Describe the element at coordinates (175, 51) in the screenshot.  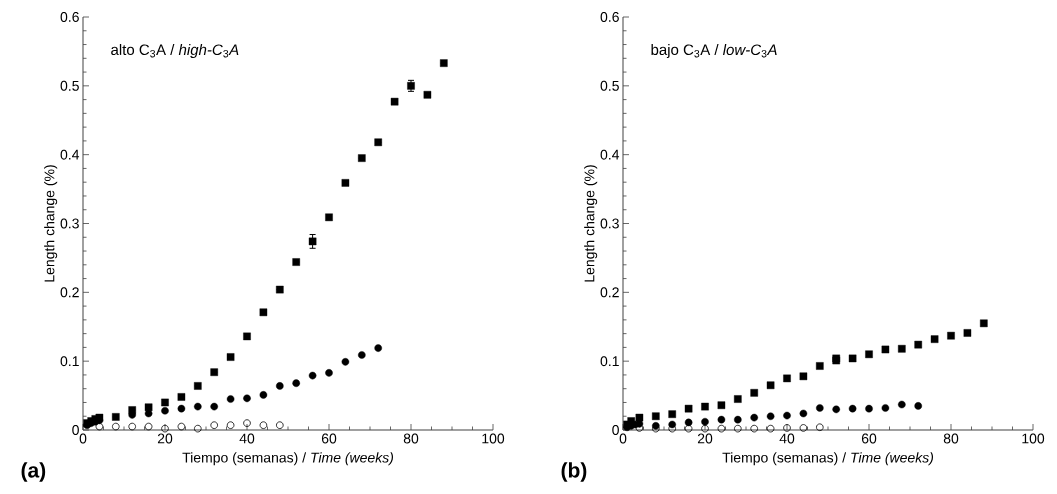
I see `annotation: alto C$_{3}$A / high-C$_{3}$A` at that location.